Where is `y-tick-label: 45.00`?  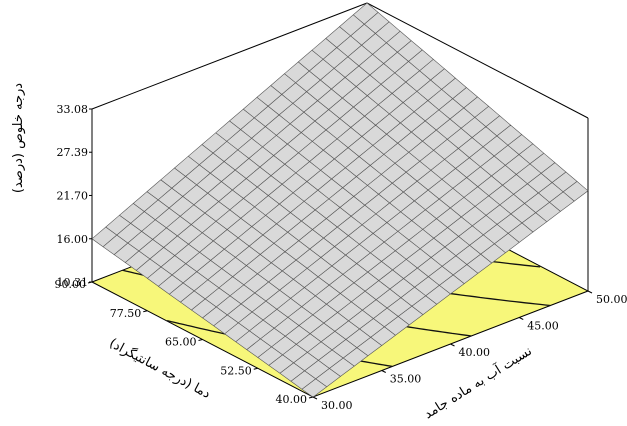 y-tick-label: 45.00 is located at coordinates (543, 326).